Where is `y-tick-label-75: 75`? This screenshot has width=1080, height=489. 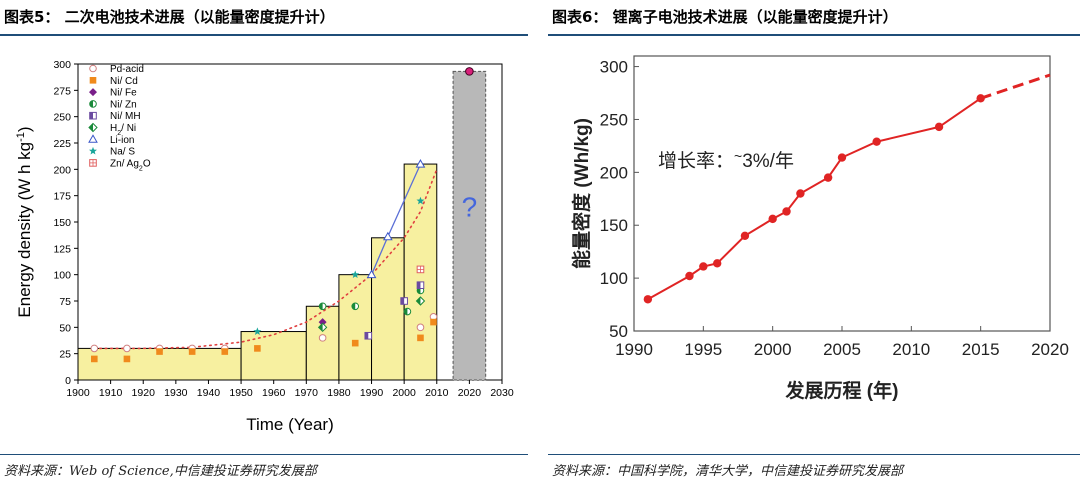 y-tick-label-75: 75 is located at coordinates (65, 302).